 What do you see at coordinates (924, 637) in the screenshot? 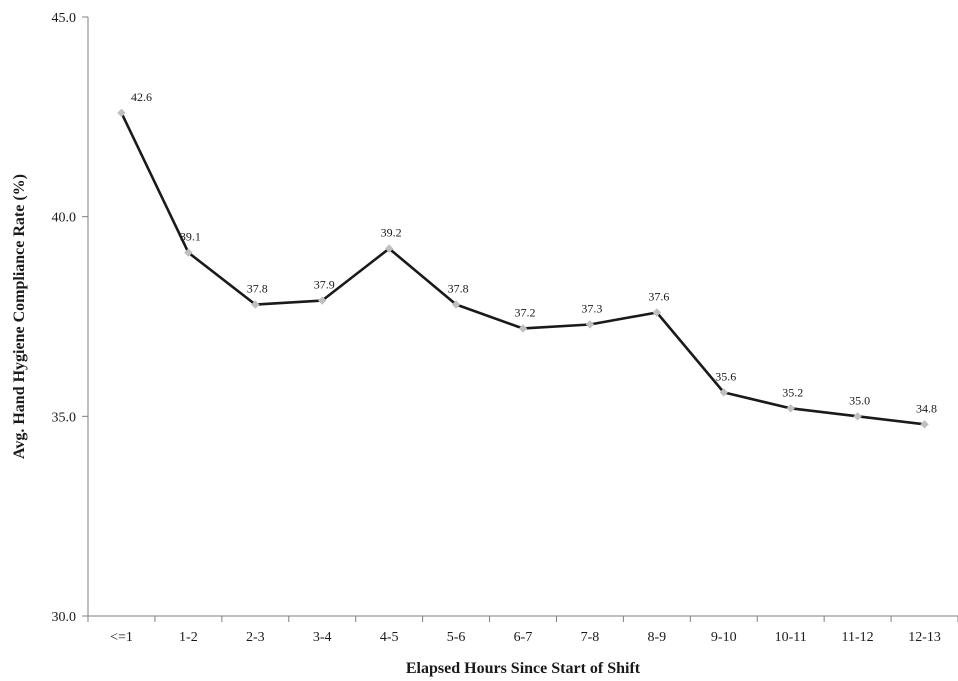
I see `x-tick-label: 12-13` at bounding box center [924, 637].